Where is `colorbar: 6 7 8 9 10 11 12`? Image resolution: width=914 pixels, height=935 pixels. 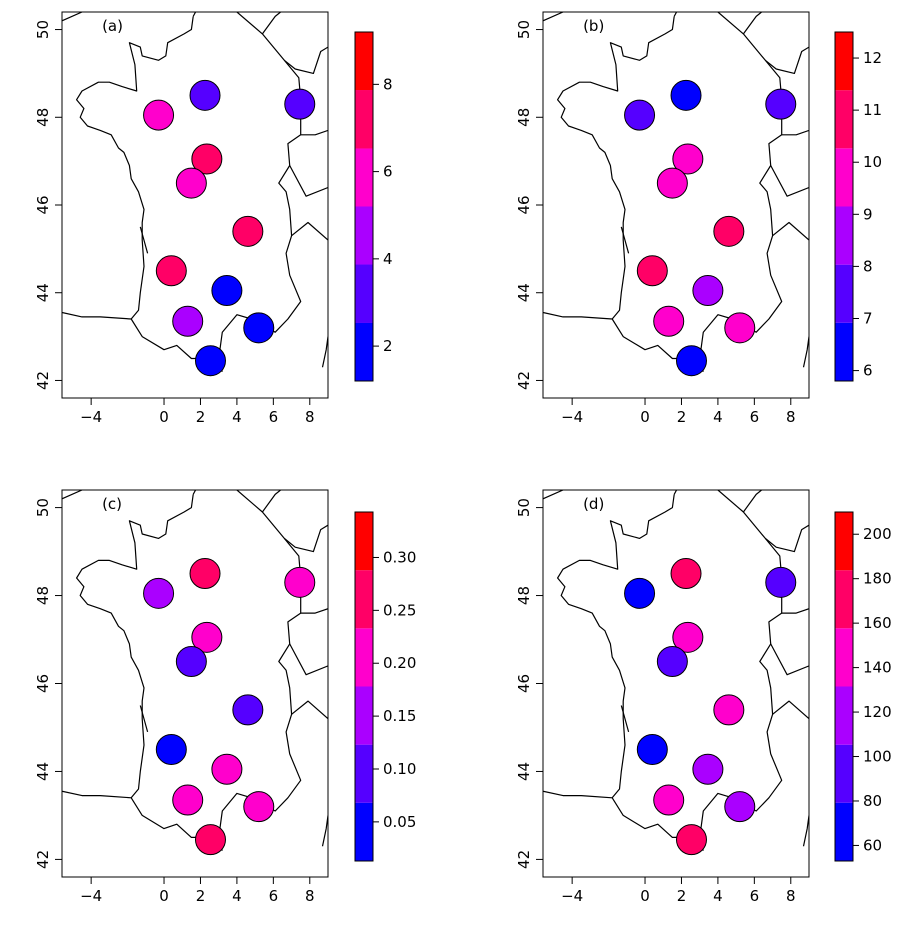 colorbar: 6 7 8 9 10 11 12 is located at coordinates (858, 206).